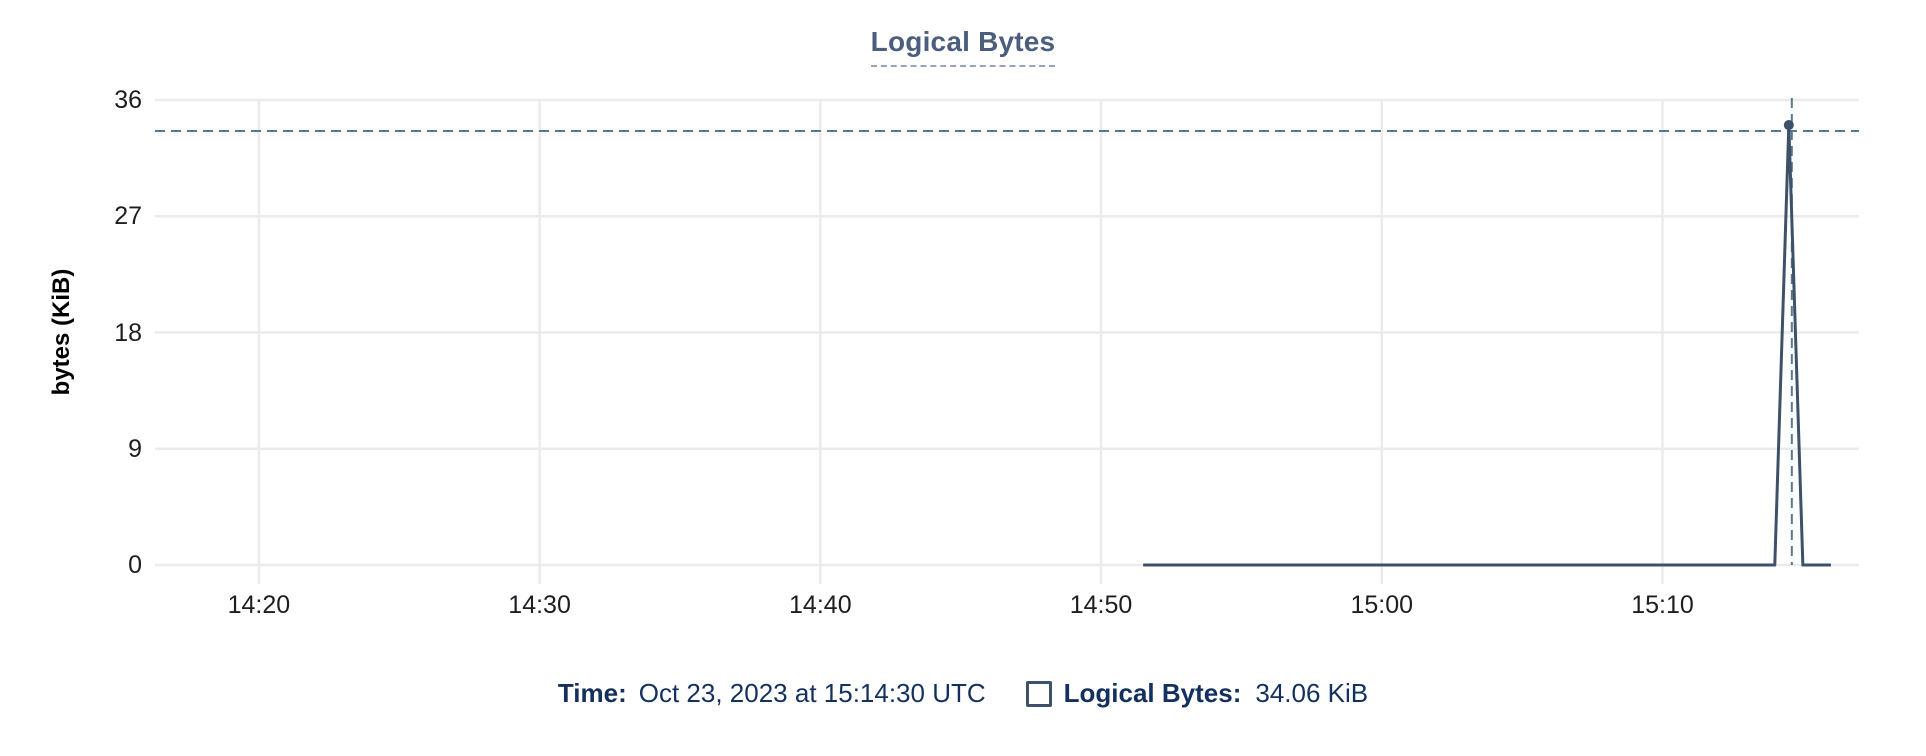  What do you see at coordinates (128, 100) in the screenshot?
I see `y-axis-tick-label: 36` at bounding box center [128, 100].